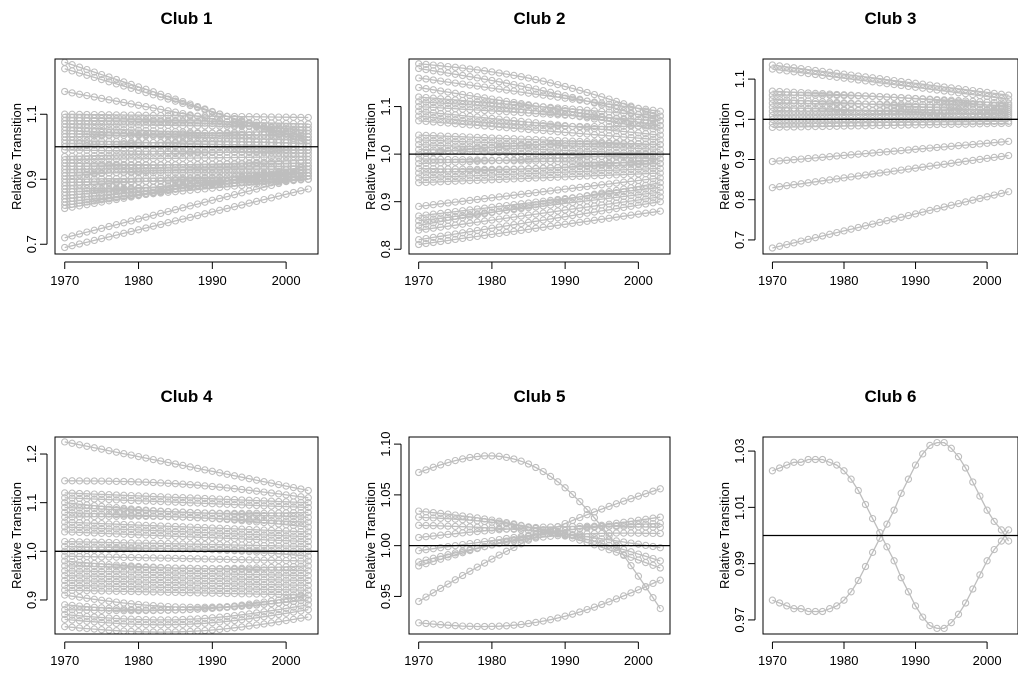 The image size is (1018, 675). Describe the element at coordinates (739, 450) in the screenshot. I see `y-tick-label: 1.03` at that location.